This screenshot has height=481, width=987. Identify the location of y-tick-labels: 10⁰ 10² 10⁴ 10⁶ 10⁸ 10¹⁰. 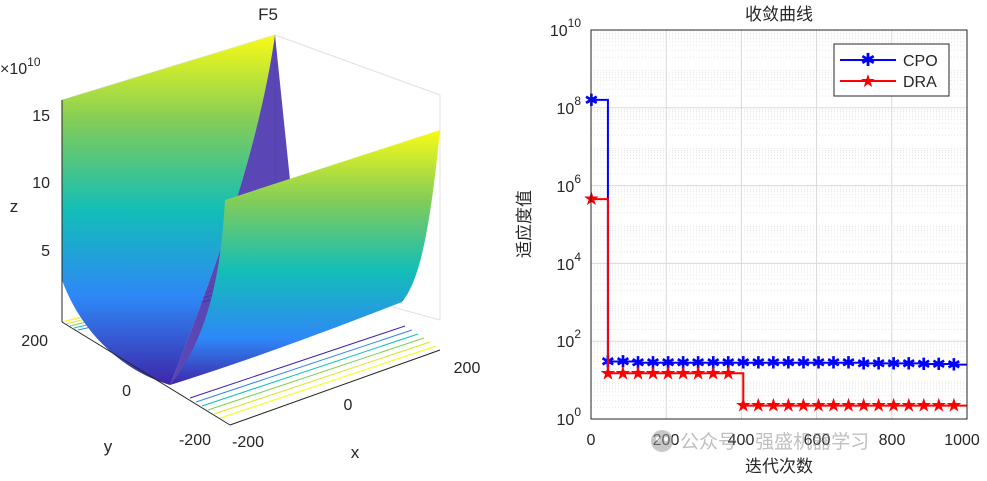
(565, 222).